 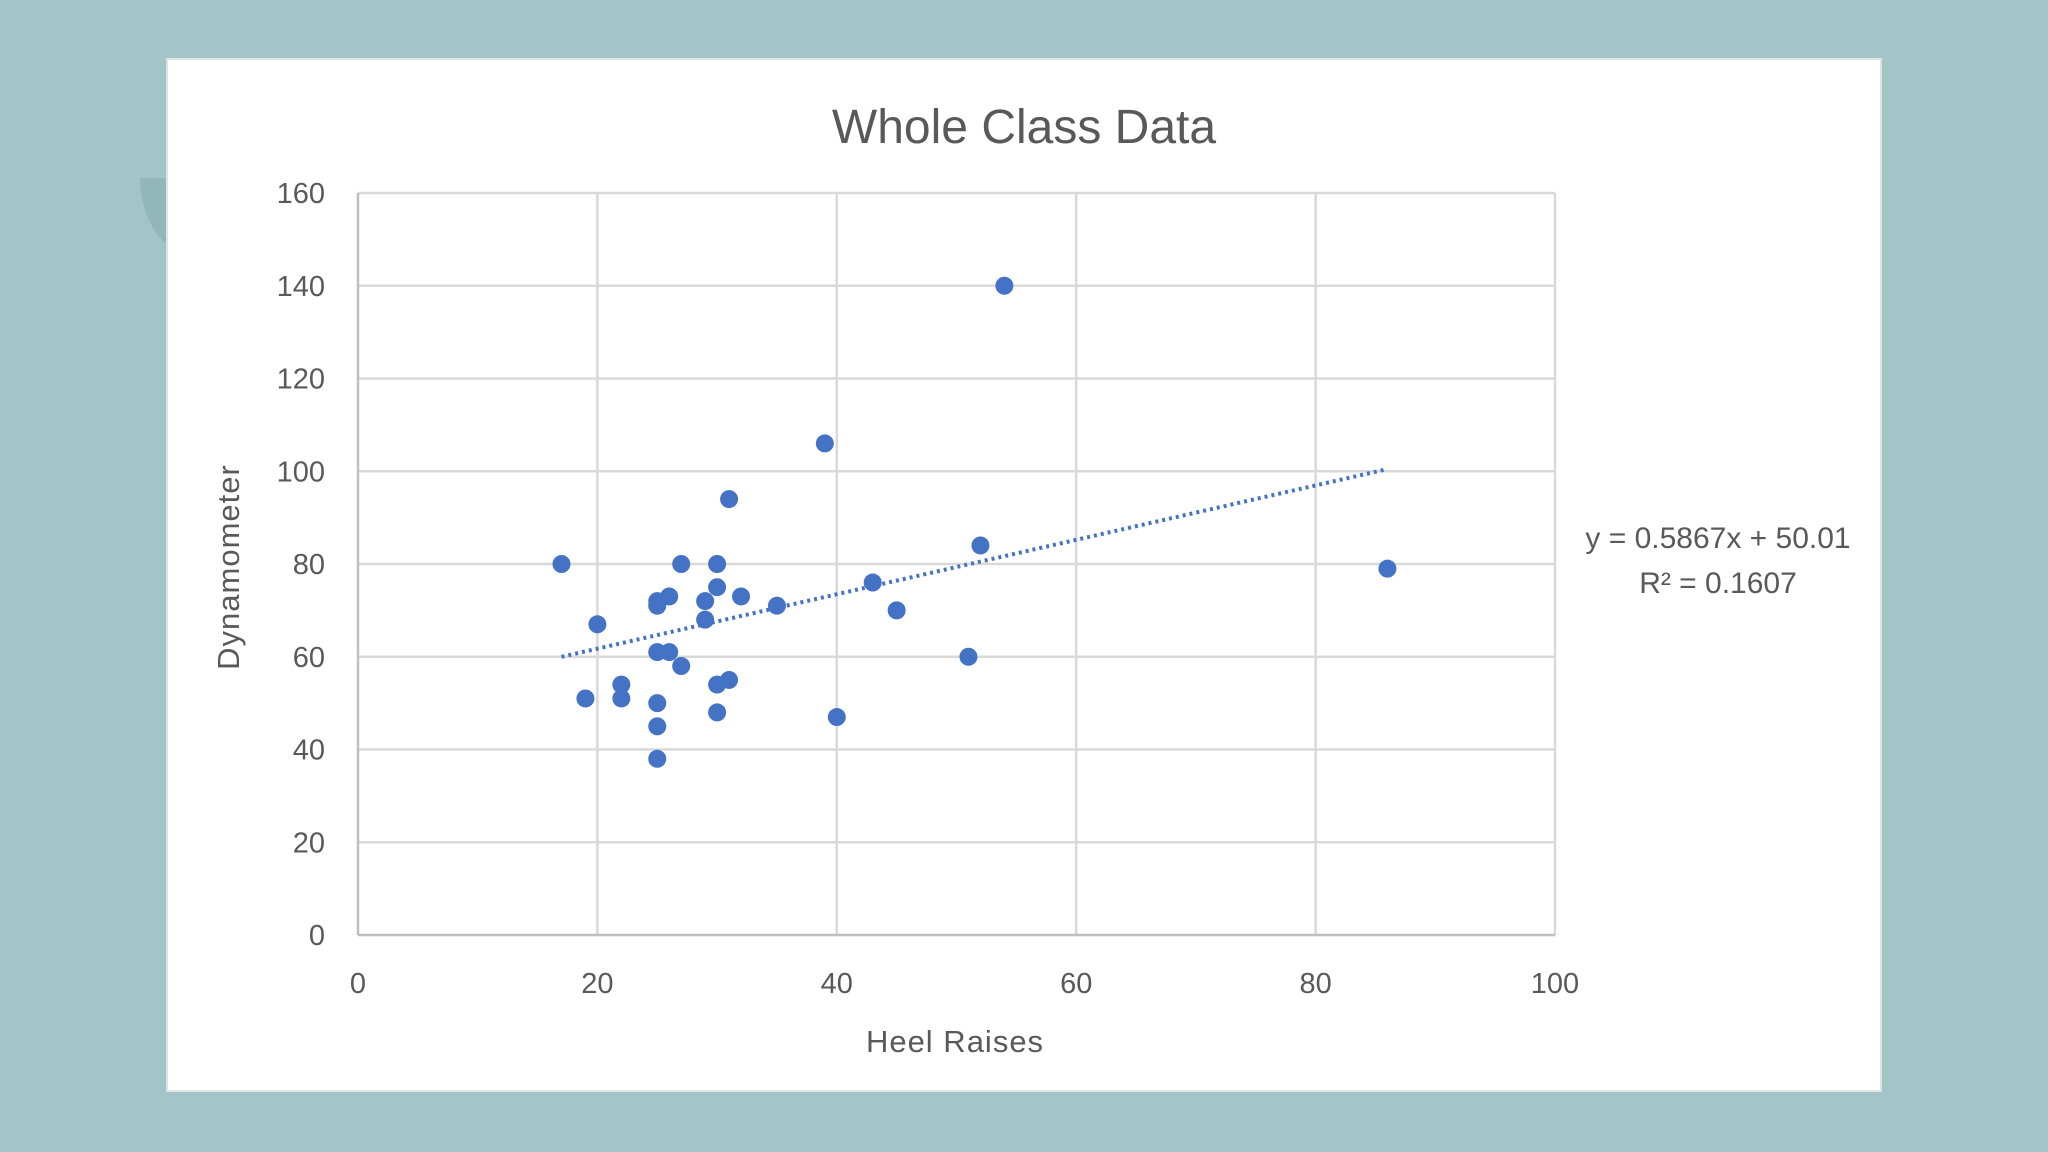 What do you see at coordinates (1315, 984) in the screenshot?
I see `x-tick-label: 80` at bounding box center [1315, 984].